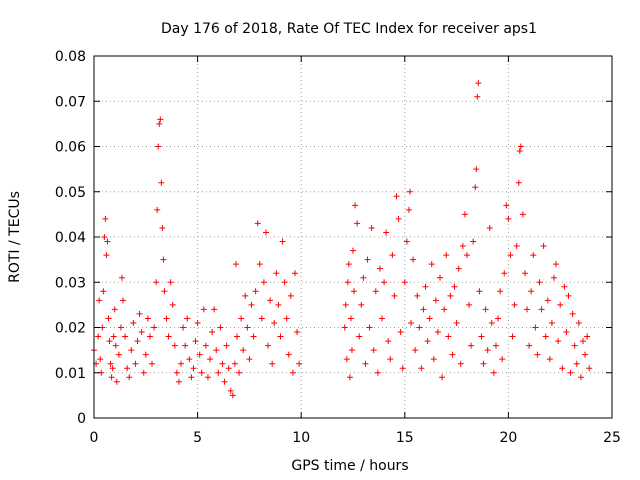 The height and width of the screenshot is (480, 640). I want to click on y-tick-label: 0.07, so click(70, 102).